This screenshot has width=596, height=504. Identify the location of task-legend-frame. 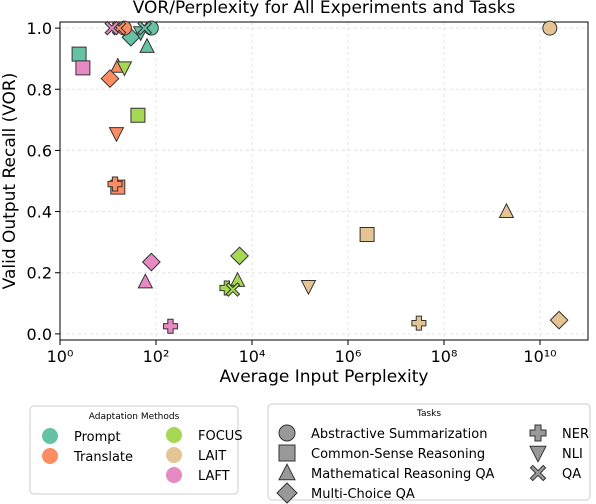
(429, 452).